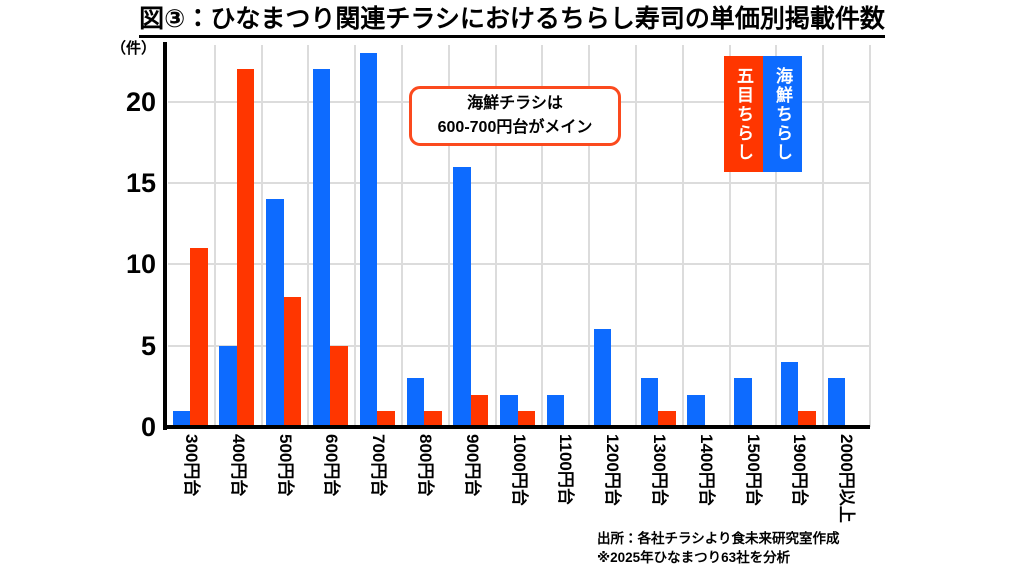 The image size is (1024, 576). I want to click on bar-海鮮ちらし-1400円台, so click(696, 410).